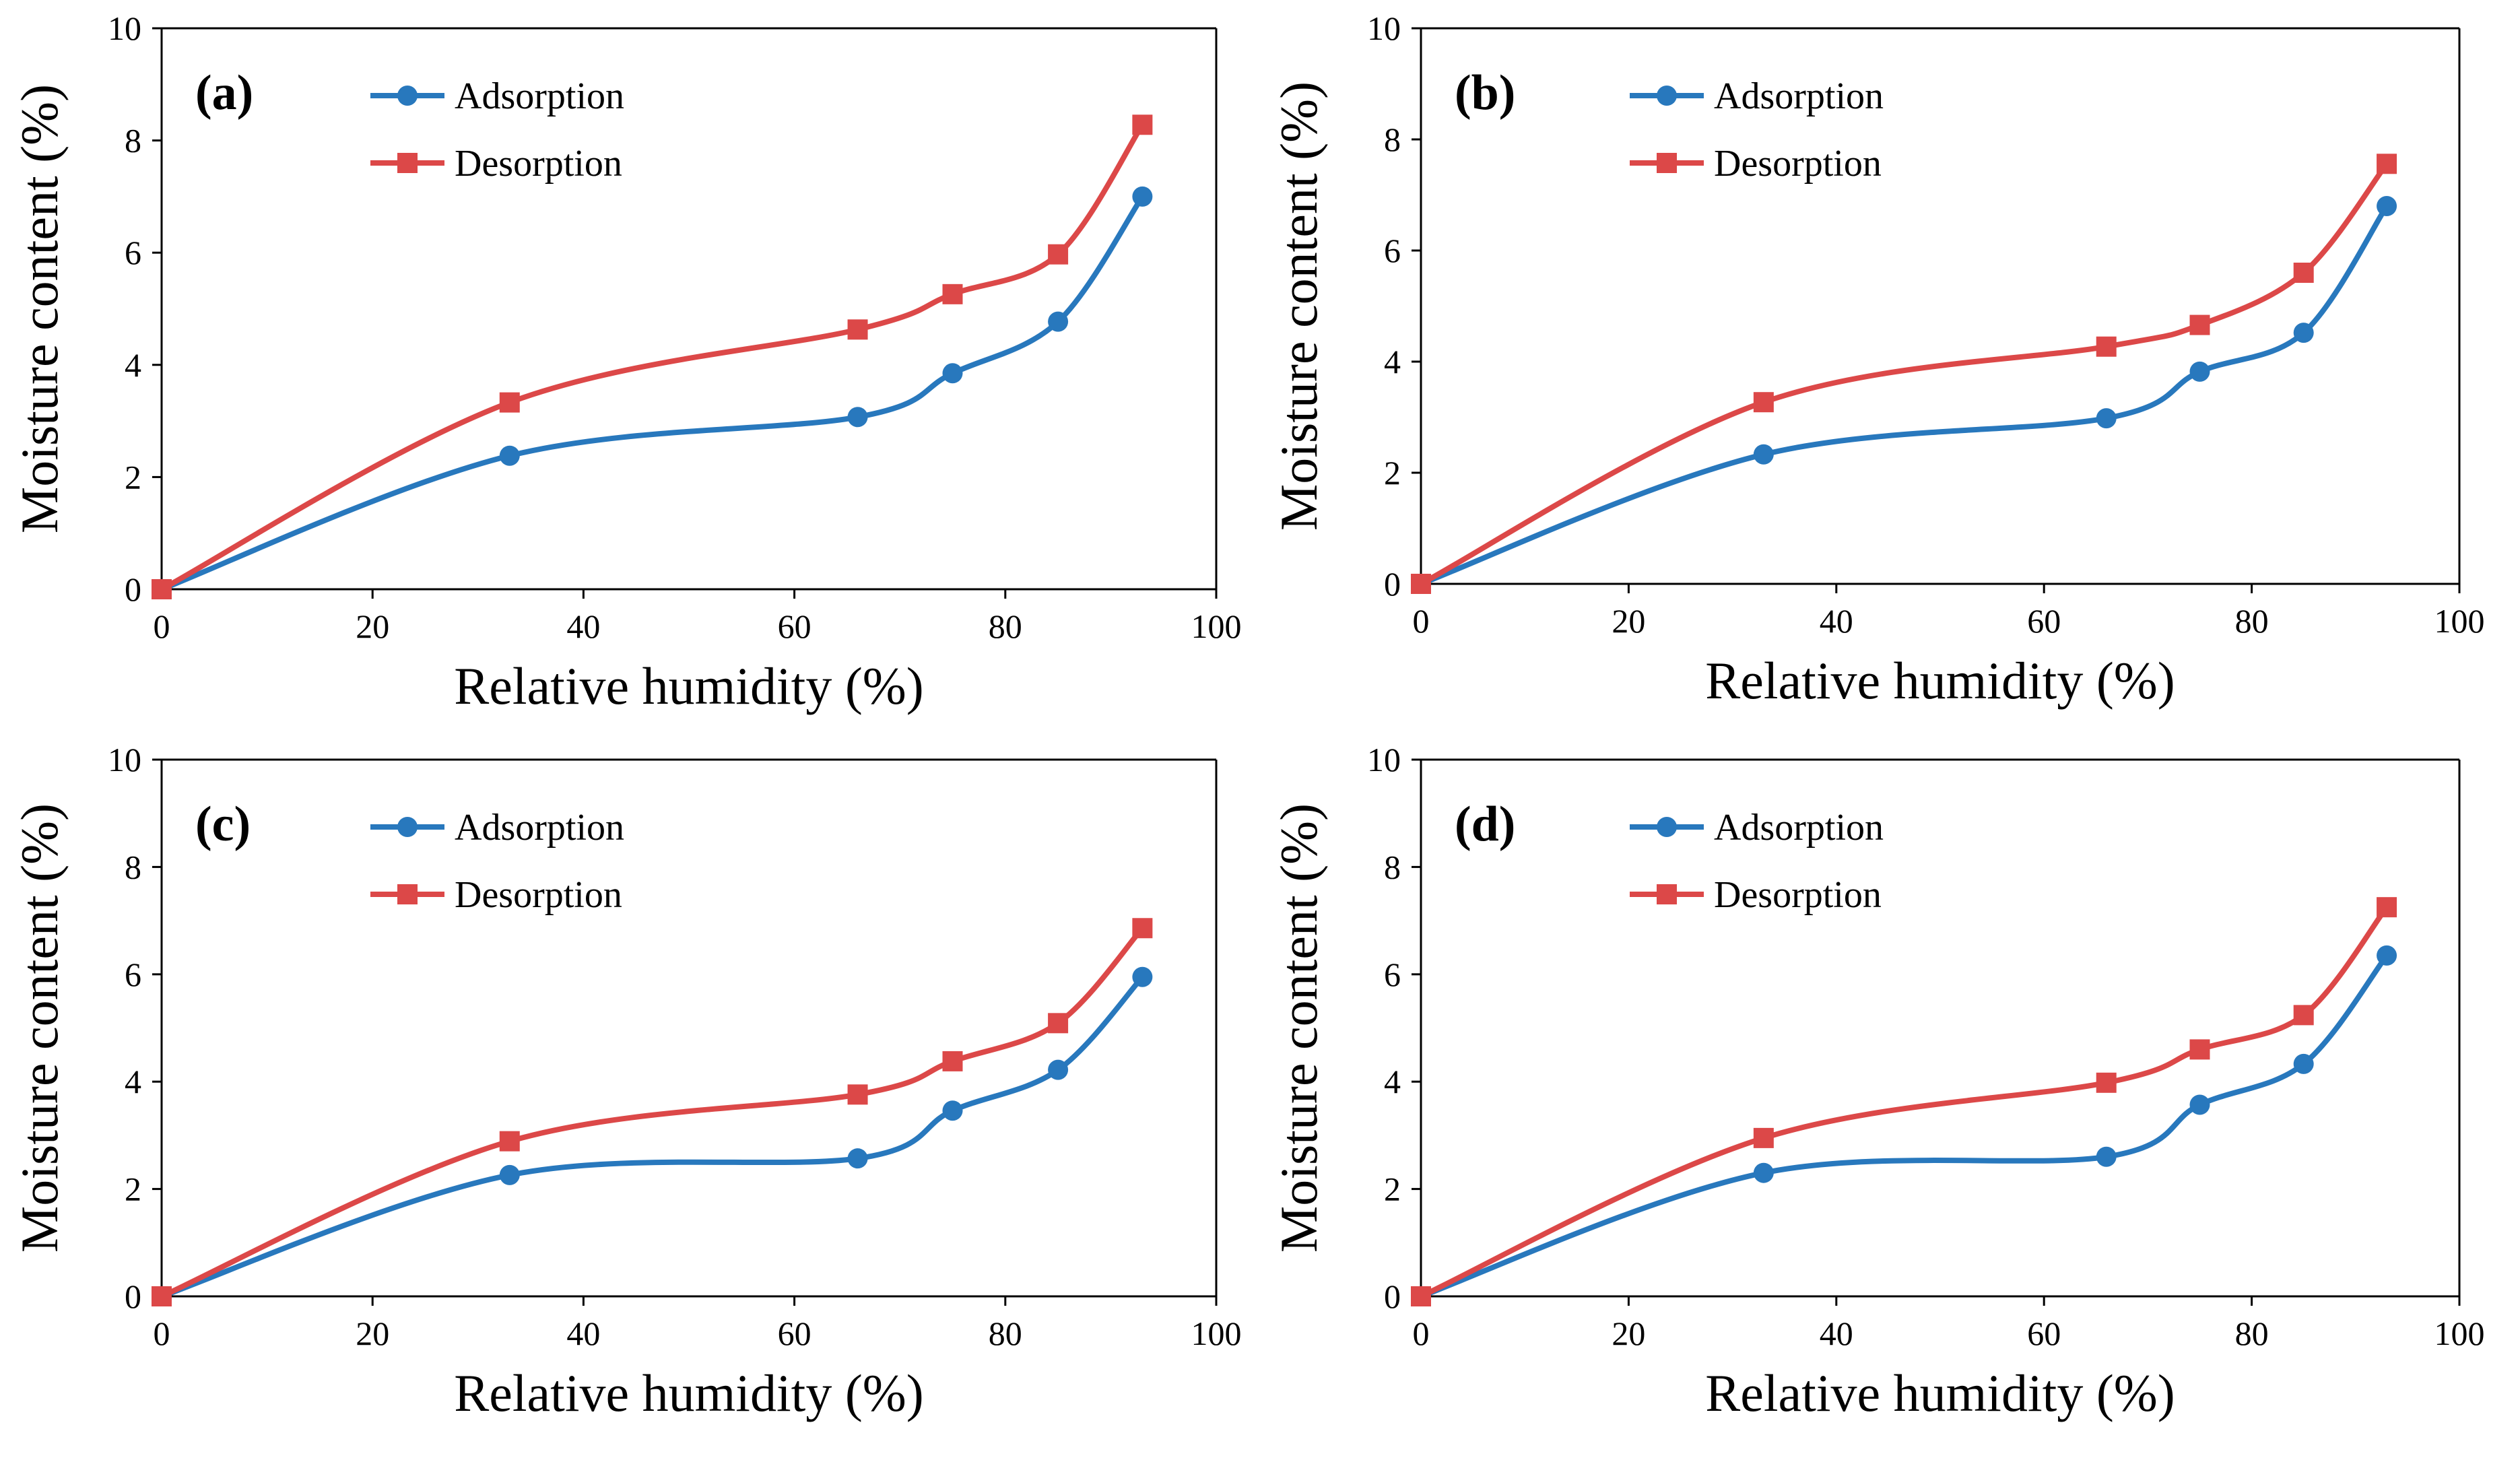 The height and width of the screenshot is (1462, 2520). Describe the element at coordinates (224, 93) in the screenshot. I see `panel-label: (a)` at that location.